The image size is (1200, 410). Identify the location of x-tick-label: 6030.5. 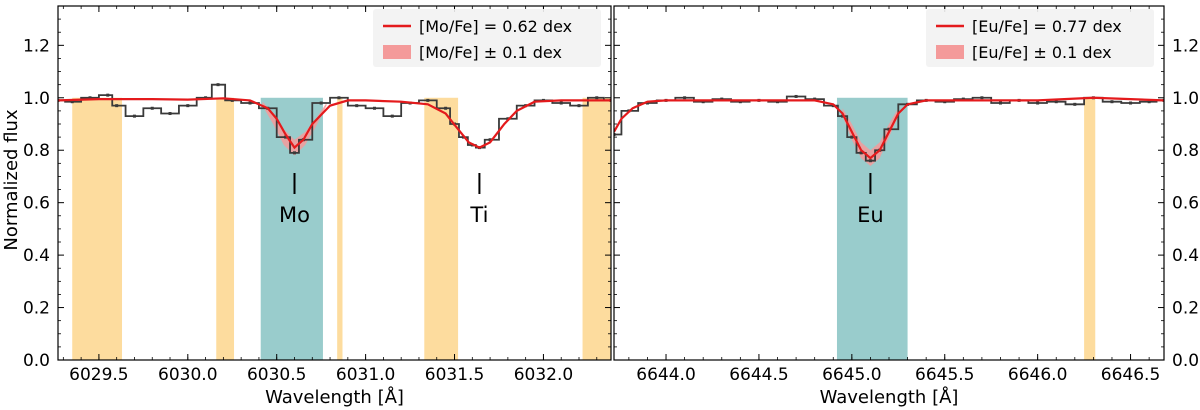
(276, 375).